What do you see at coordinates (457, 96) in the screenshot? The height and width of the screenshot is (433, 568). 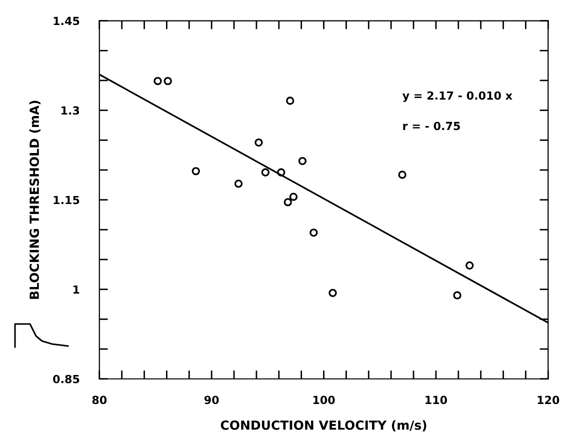 I see `annotation: y = 2.17 - 0.010 x` at bounding box center [457, 96].